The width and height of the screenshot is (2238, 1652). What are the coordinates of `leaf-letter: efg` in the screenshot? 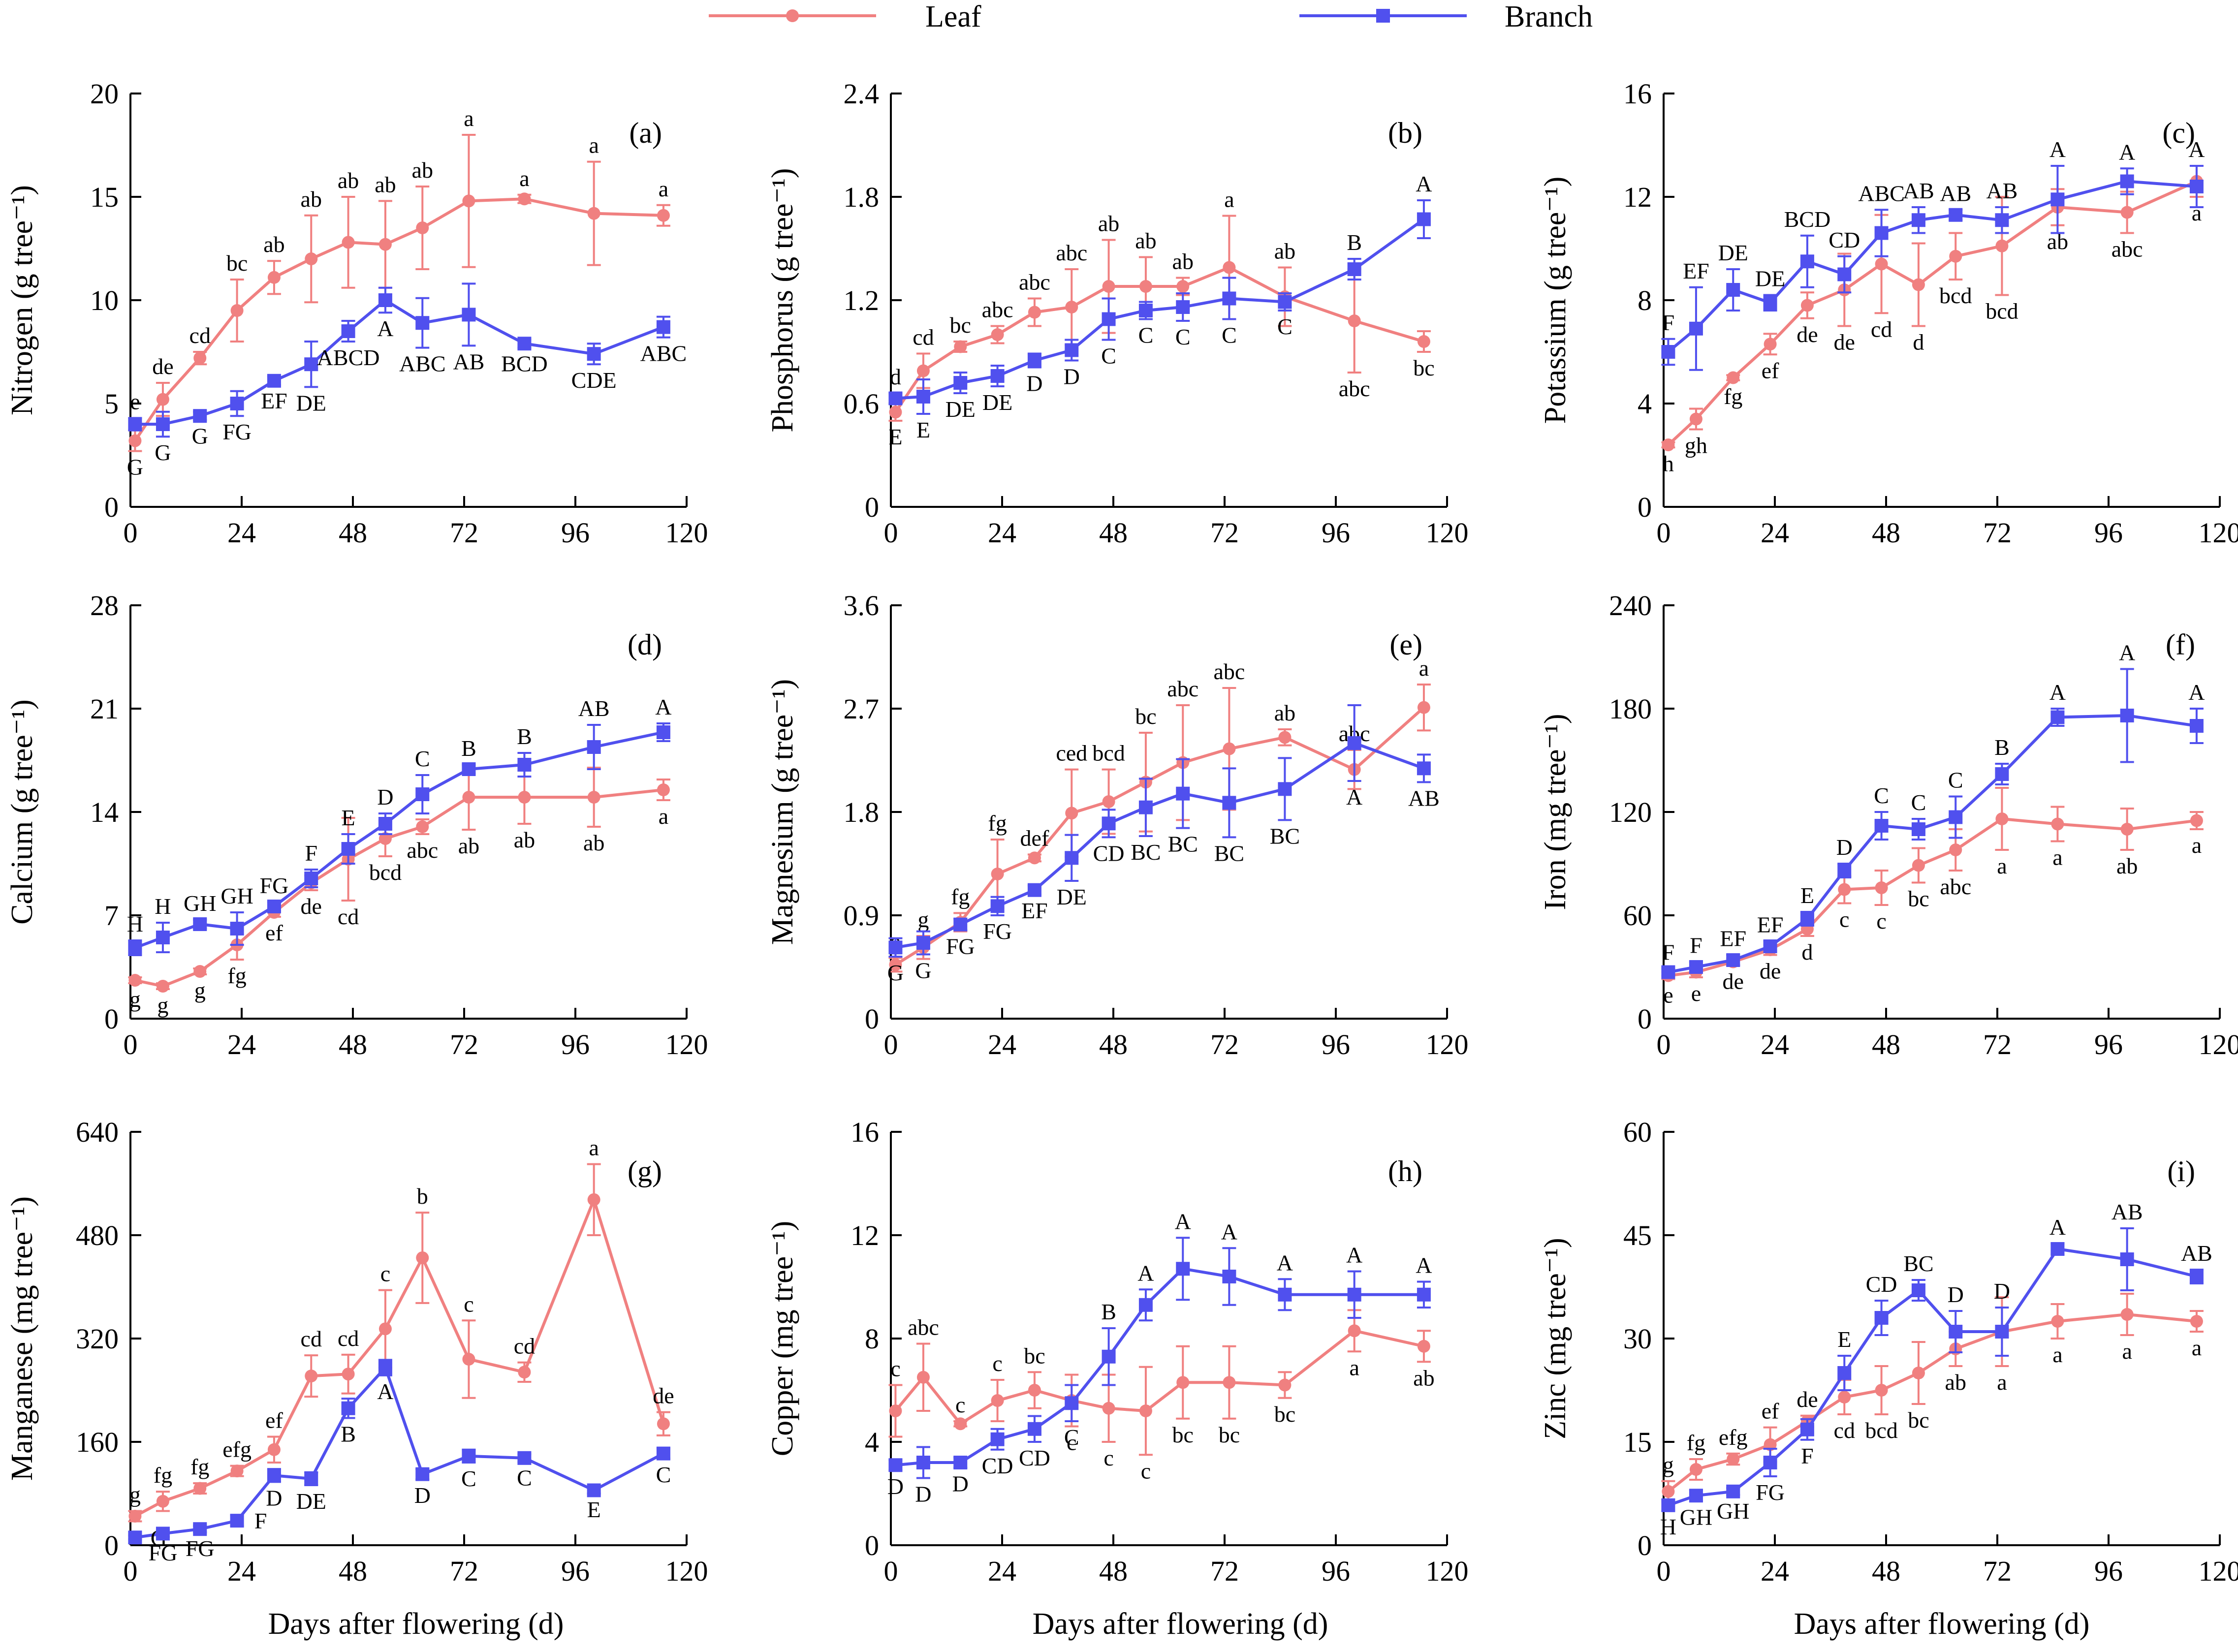 It's located at (237, 1449).